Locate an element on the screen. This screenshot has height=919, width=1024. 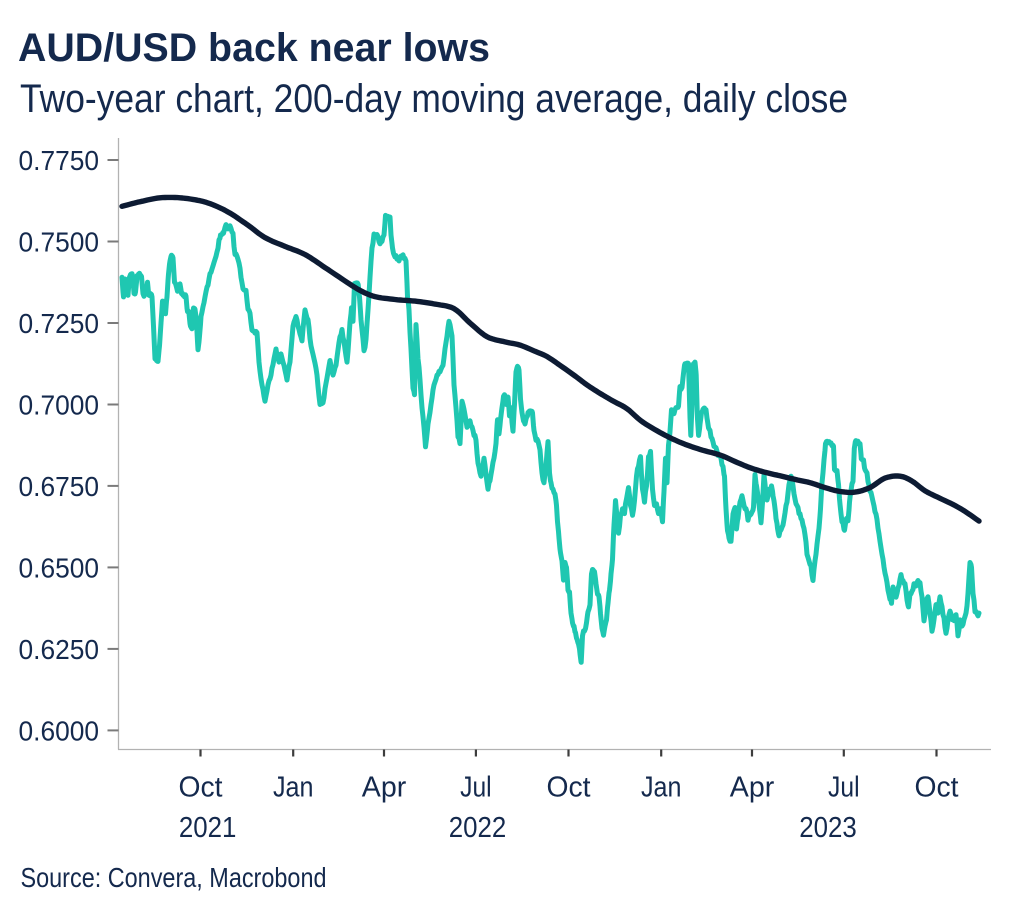
svg-text: Source: Convera, Macrobond is located at coordinates (174, 877).